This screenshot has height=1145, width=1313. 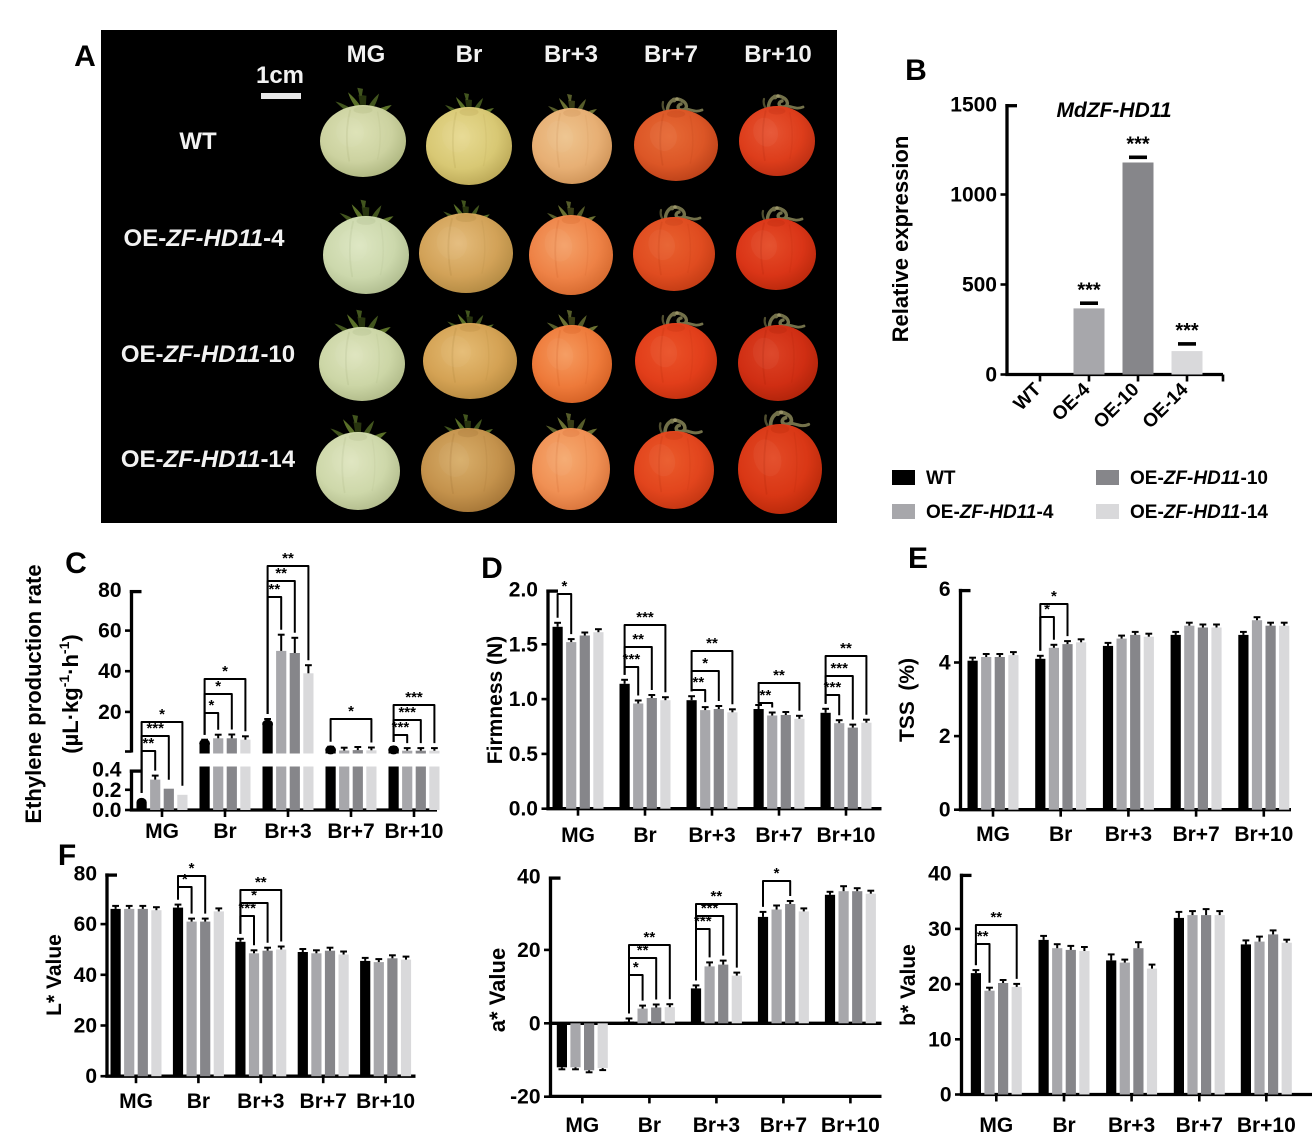 I want to click on svg-text: 1.5, so click(x=524, y=644).